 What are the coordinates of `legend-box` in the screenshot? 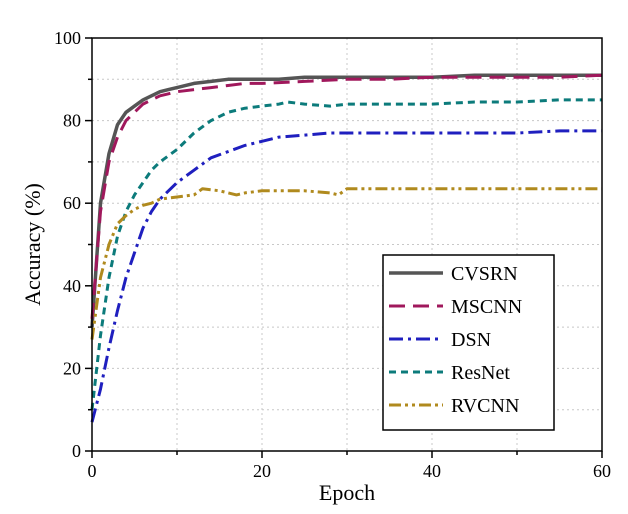 It's located at (468, 342).